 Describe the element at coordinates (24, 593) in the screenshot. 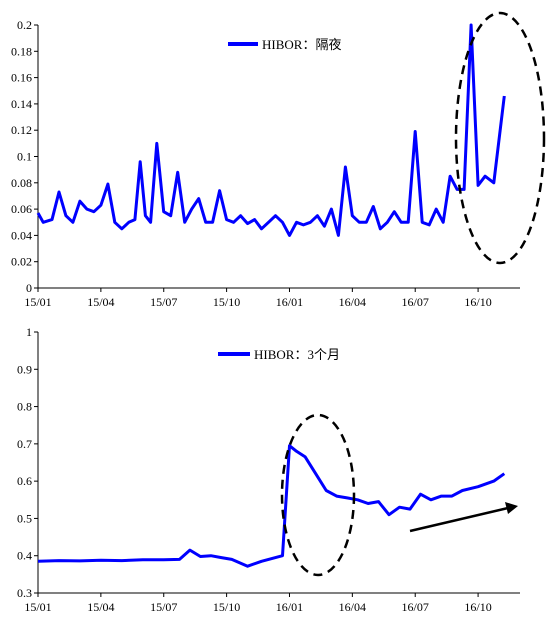

I see `y-tick-label: 0.3` at that location.